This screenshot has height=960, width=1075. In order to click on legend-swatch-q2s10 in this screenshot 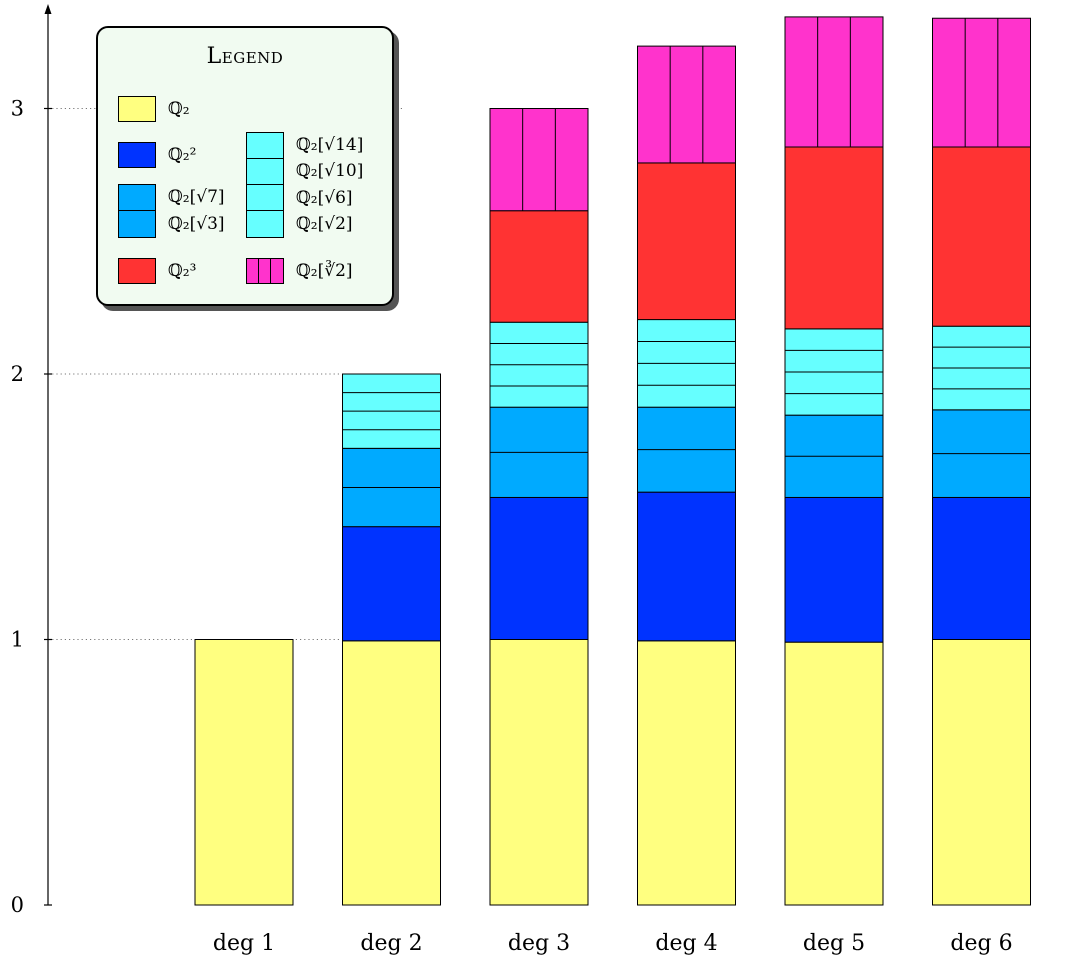, I will do `click(265, 172)`.